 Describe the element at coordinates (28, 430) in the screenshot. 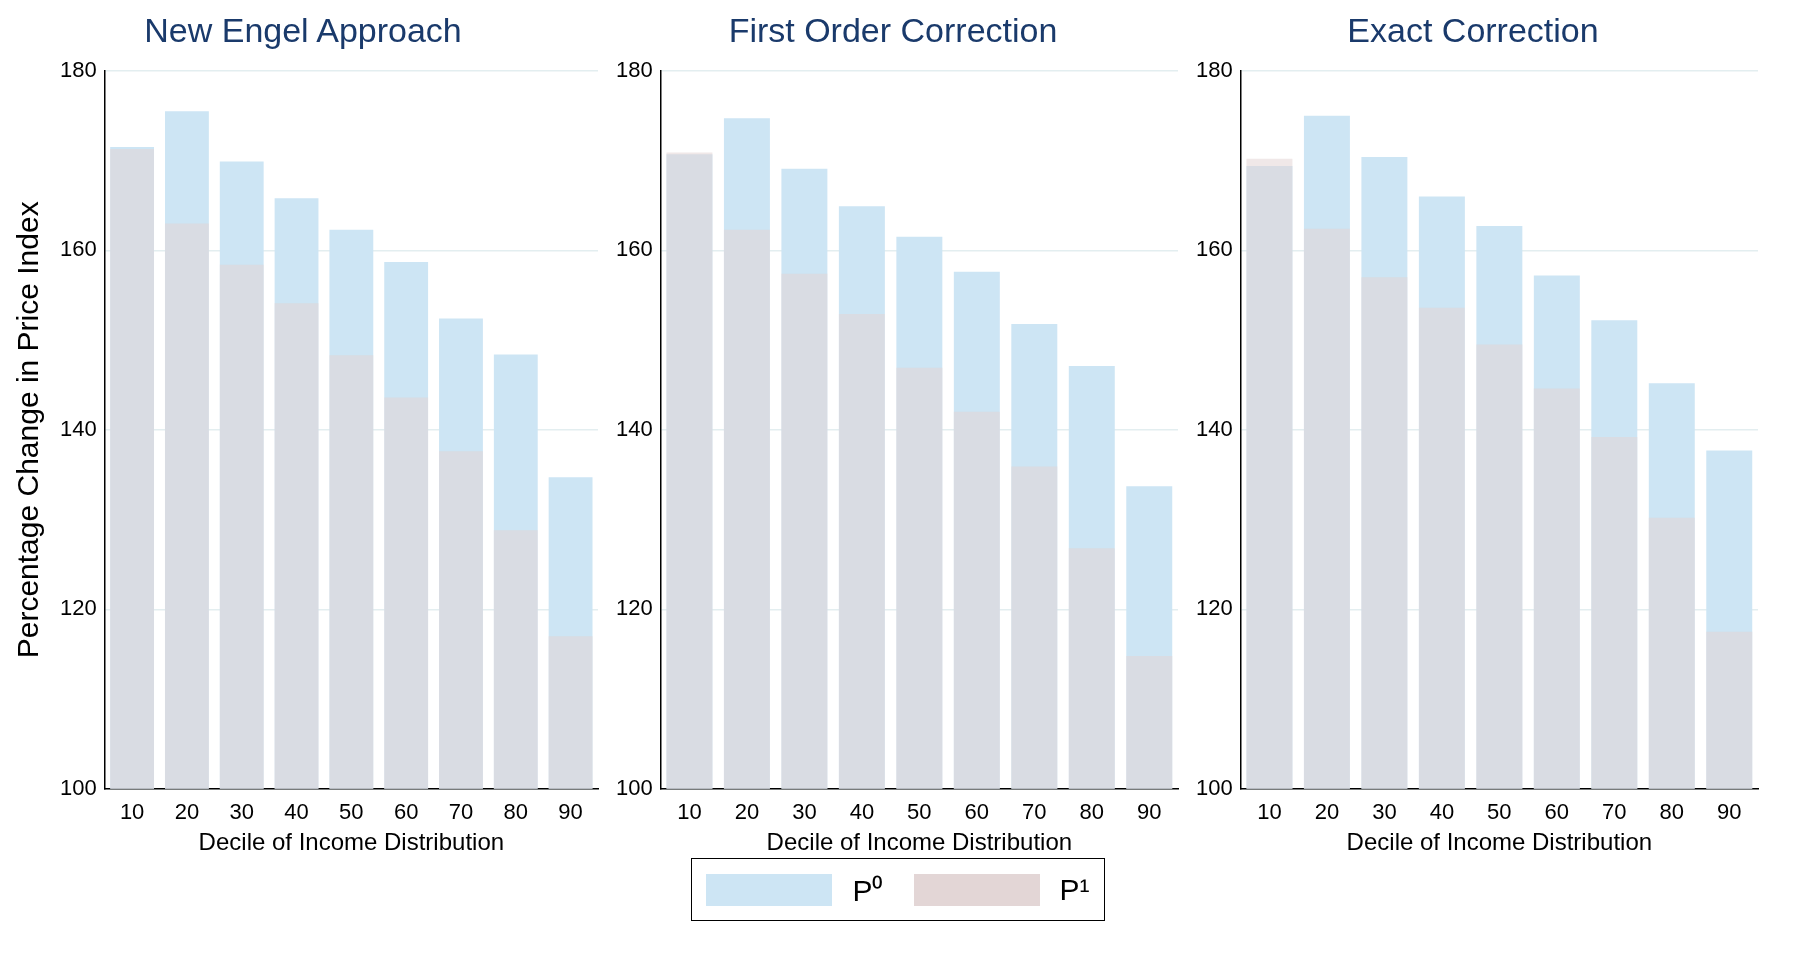

I see `y-axis-title: Percentage Change in Price Index` at that location.